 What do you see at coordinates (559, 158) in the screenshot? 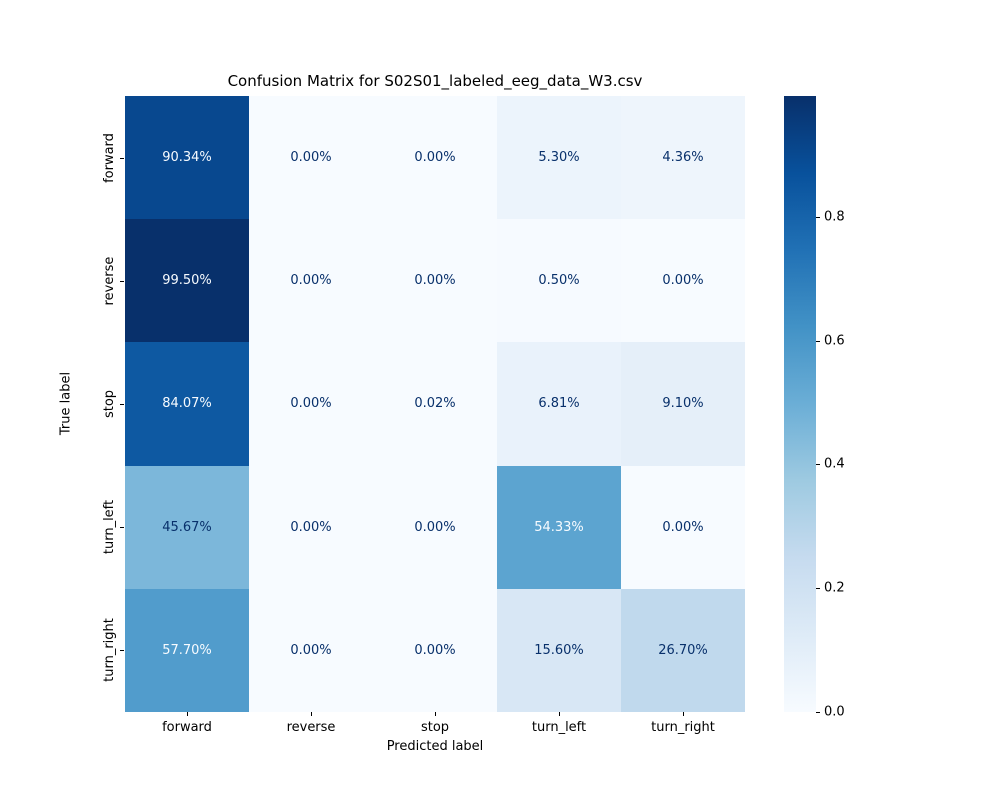
I see `heatmap-cell-forward-turn_left: 5.30%` at bounding box center [559, 158].